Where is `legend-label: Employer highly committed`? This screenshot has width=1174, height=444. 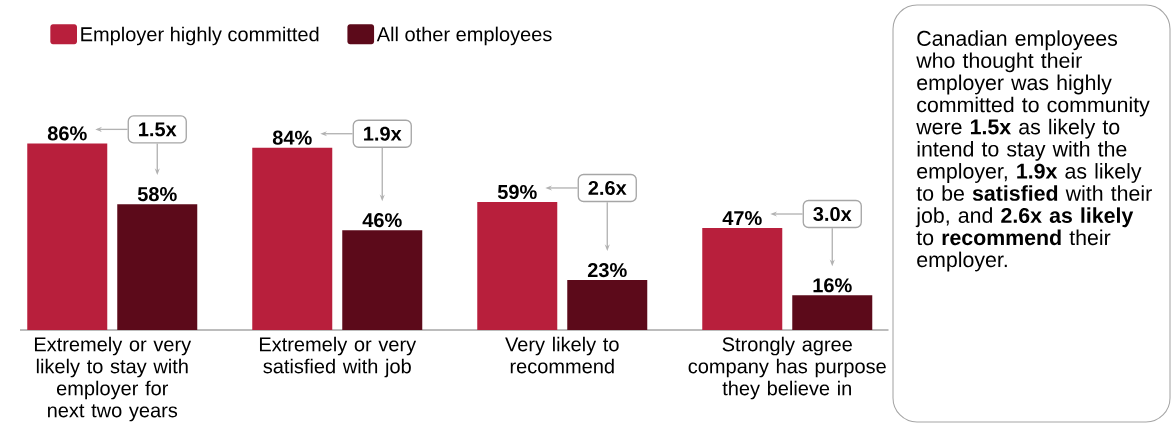 legend-label: Employer highly committed is located at coordinates (200, 36).